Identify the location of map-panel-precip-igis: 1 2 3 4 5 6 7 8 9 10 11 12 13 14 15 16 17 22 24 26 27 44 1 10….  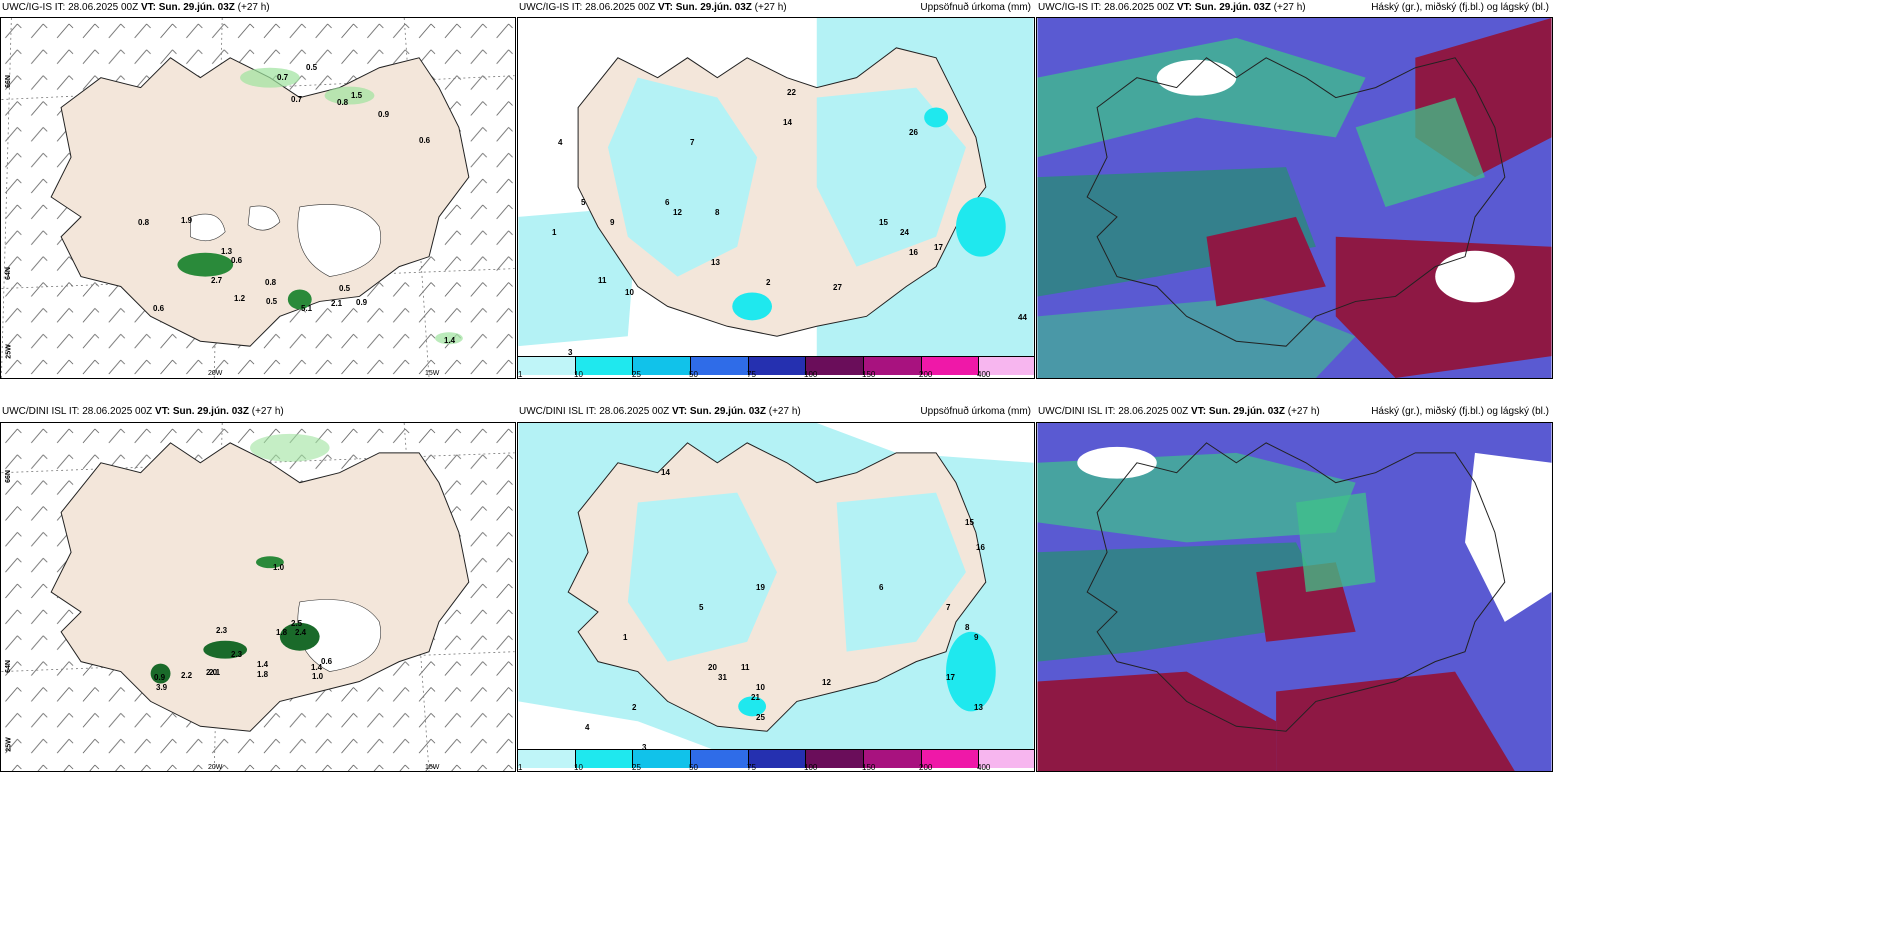
(776, 198).